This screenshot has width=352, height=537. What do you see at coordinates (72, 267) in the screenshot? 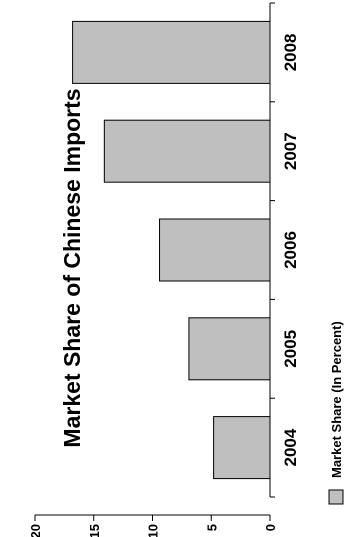
I see `chart-title: Market Share of Chinese Imports` at bounding box center [72, 267].